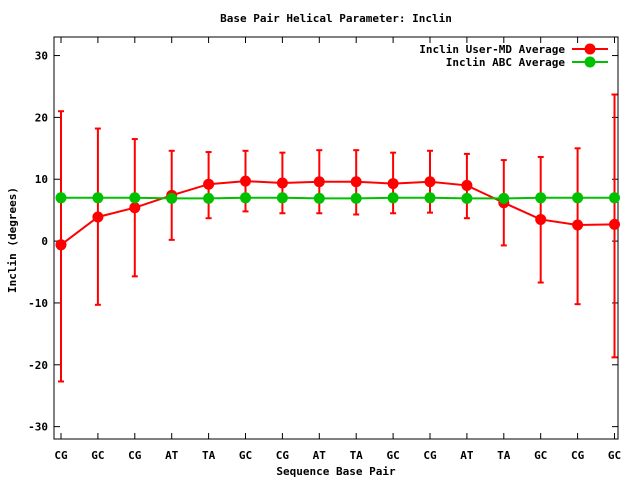 Image resolution: width=640 pixels, height=480 pixels. Describe the element at coordinates (38, 365) in the screenshot. I see `y-tick-label: -20` at that location.